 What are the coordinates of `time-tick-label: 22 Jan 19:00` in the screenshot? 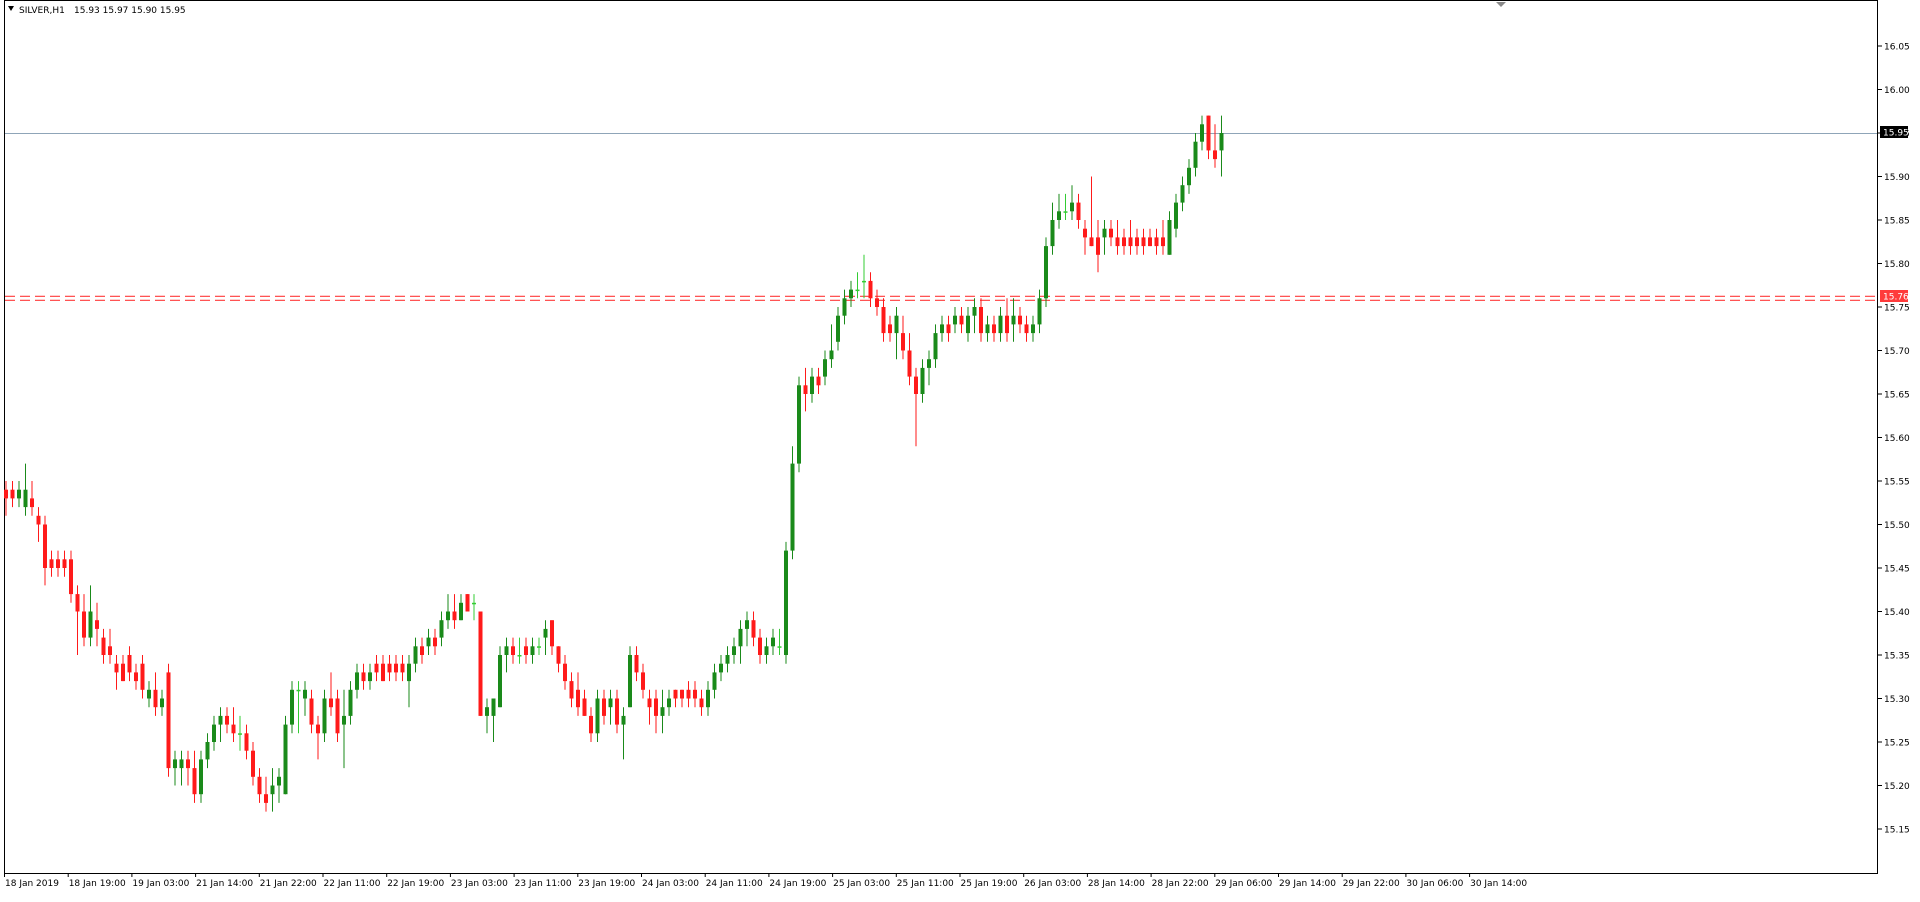 It's located at (415, 884).